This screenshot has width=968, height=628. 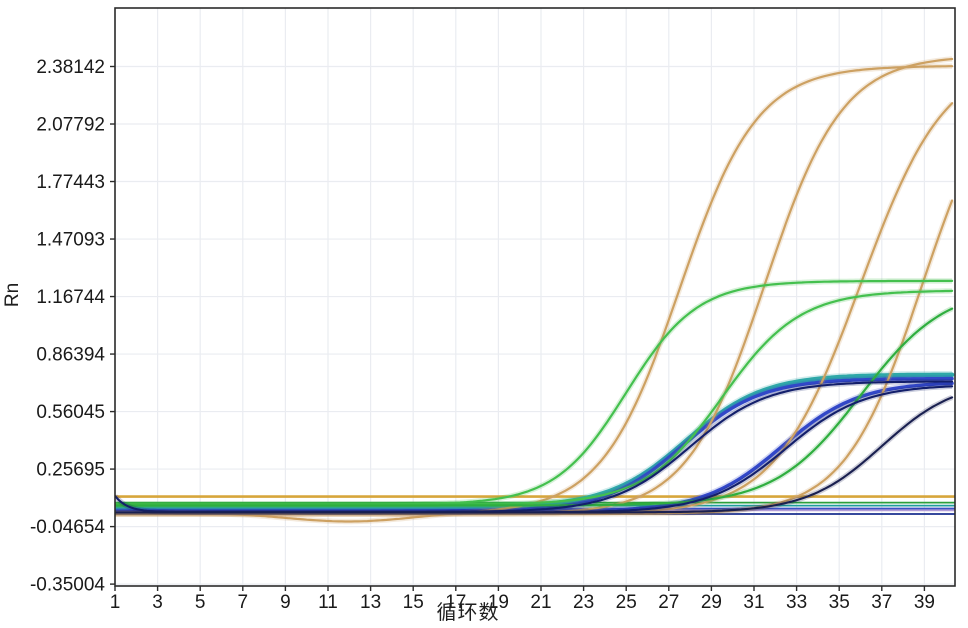 I want to click on y-tick-label: 1.47093, so click(x=70, y=240).